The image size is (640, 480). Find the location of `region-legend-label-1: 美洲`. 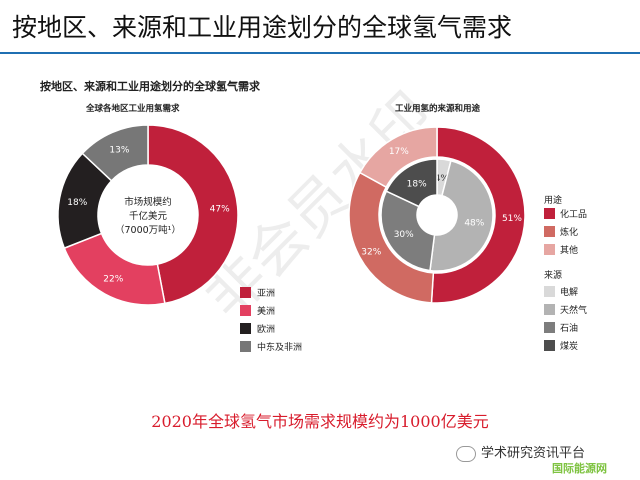

region-legend-label-1: 美洲 is located at coordinates (266, 311).